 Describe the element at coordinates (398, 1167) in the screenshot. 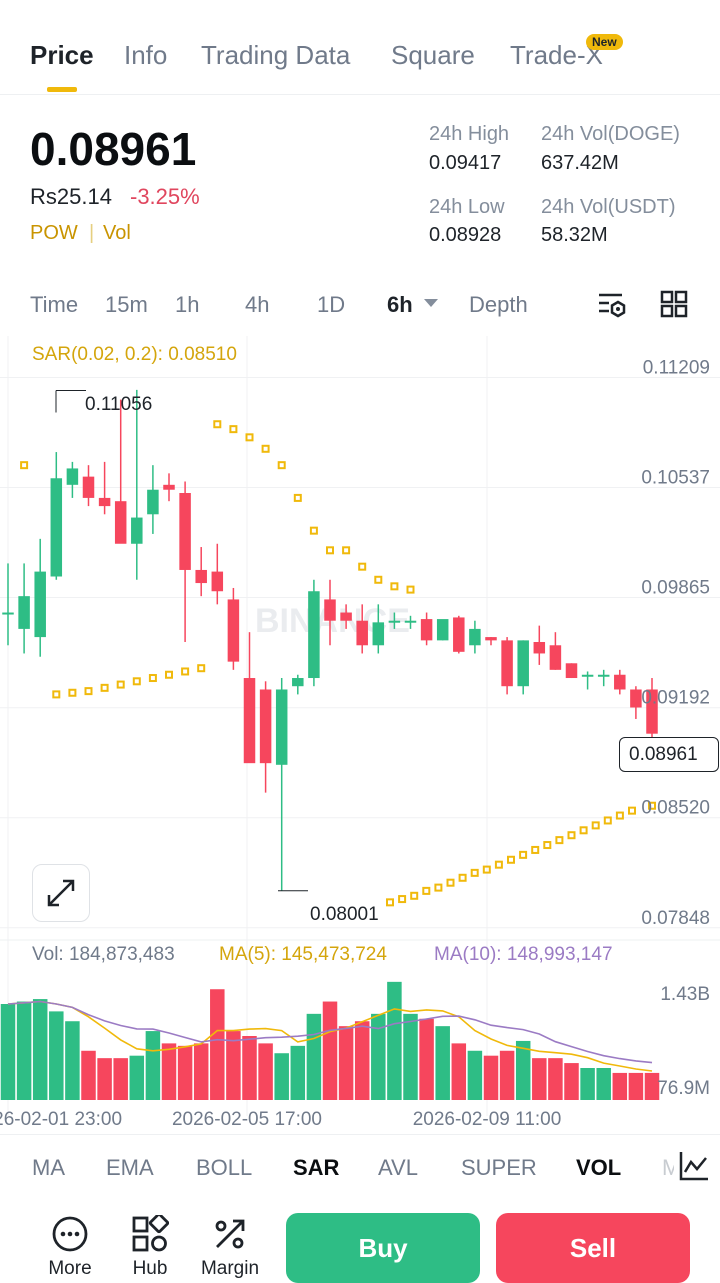

I see `indicator-avl: AVL` at that location.